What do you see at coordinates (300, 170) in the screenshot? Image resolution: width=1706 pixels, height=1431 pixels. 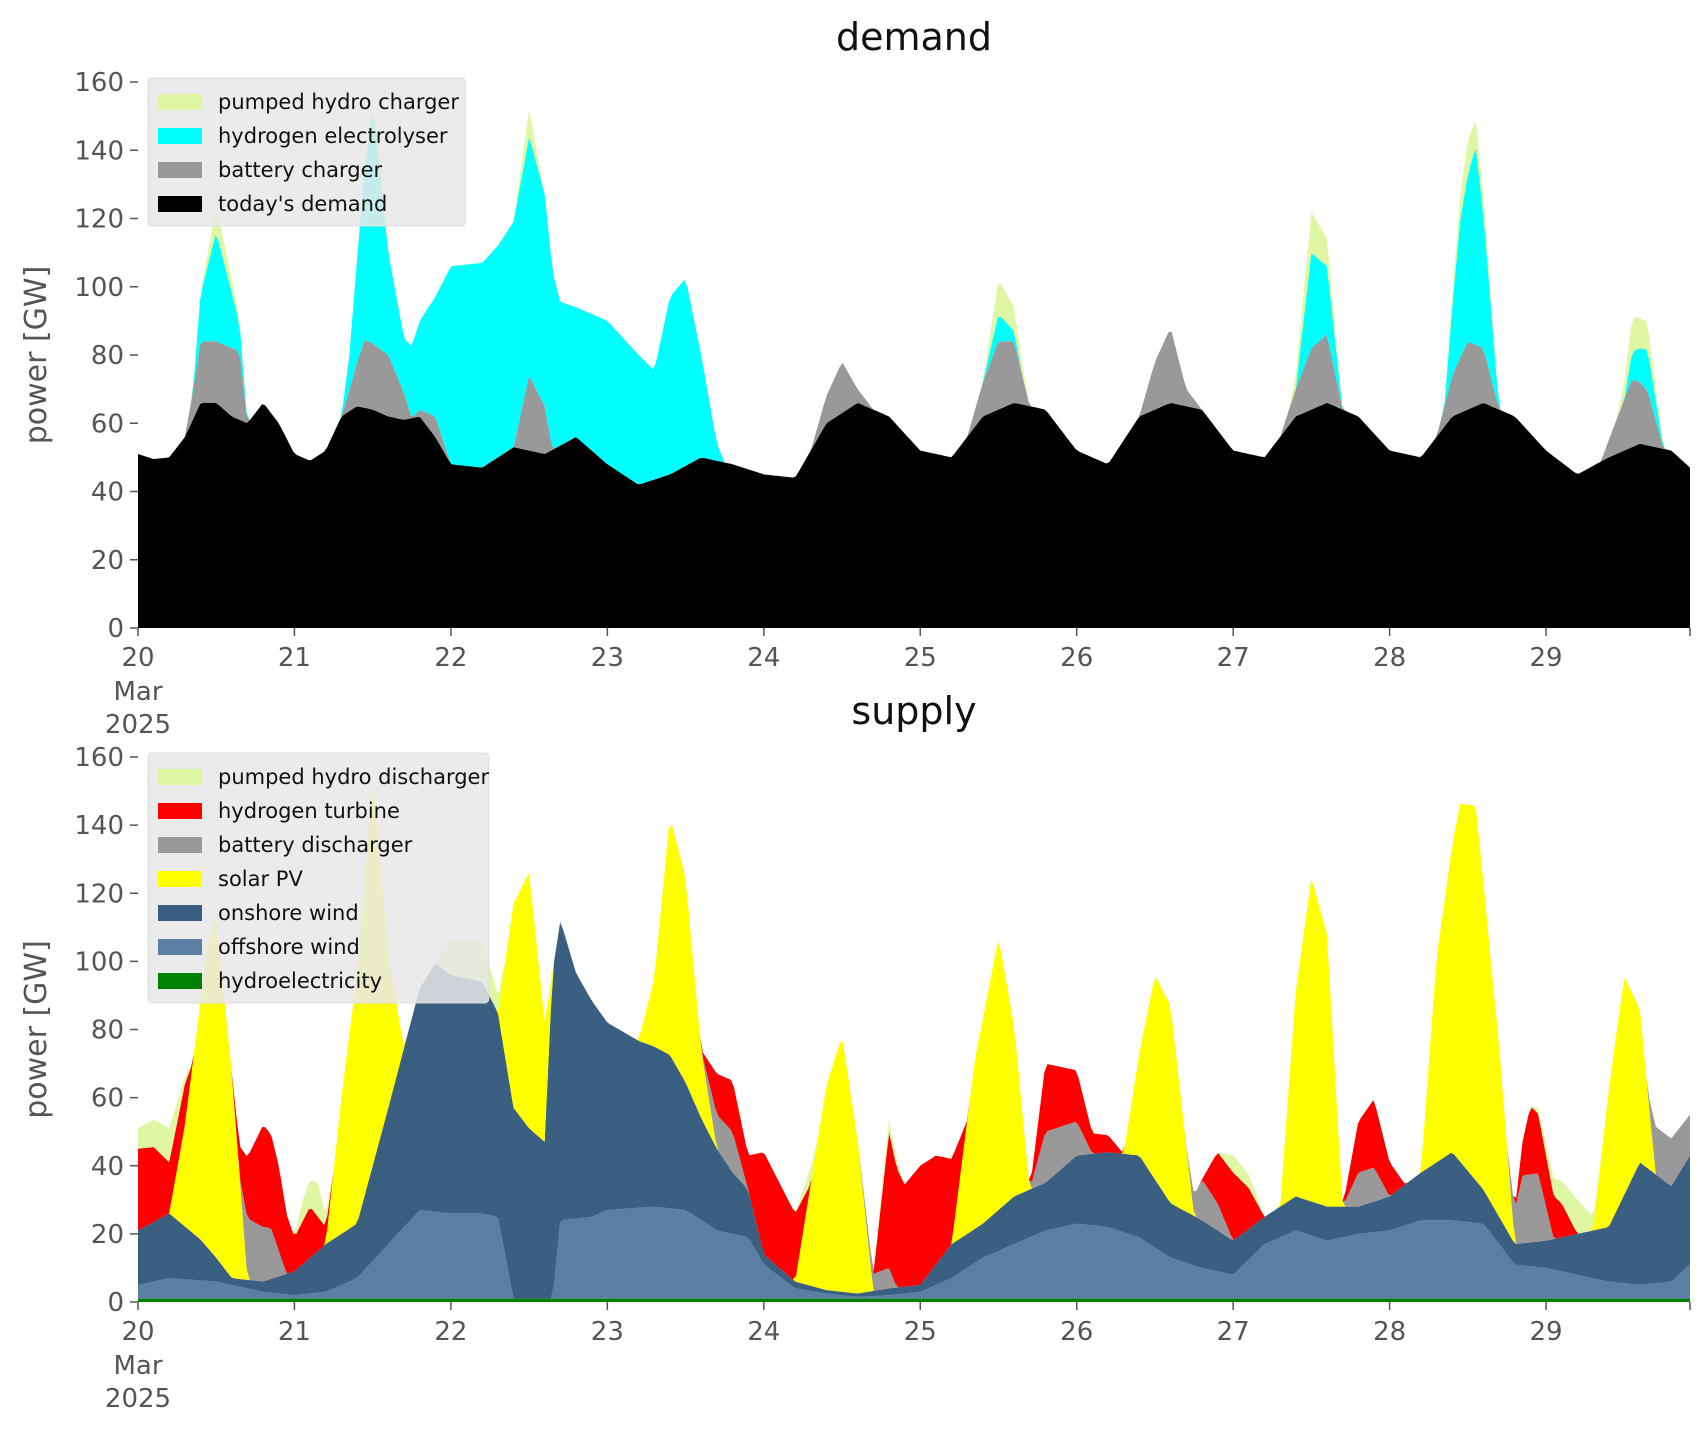 I see `legend-label-battery-charger: battery charger` at bounding box center [300, 170].